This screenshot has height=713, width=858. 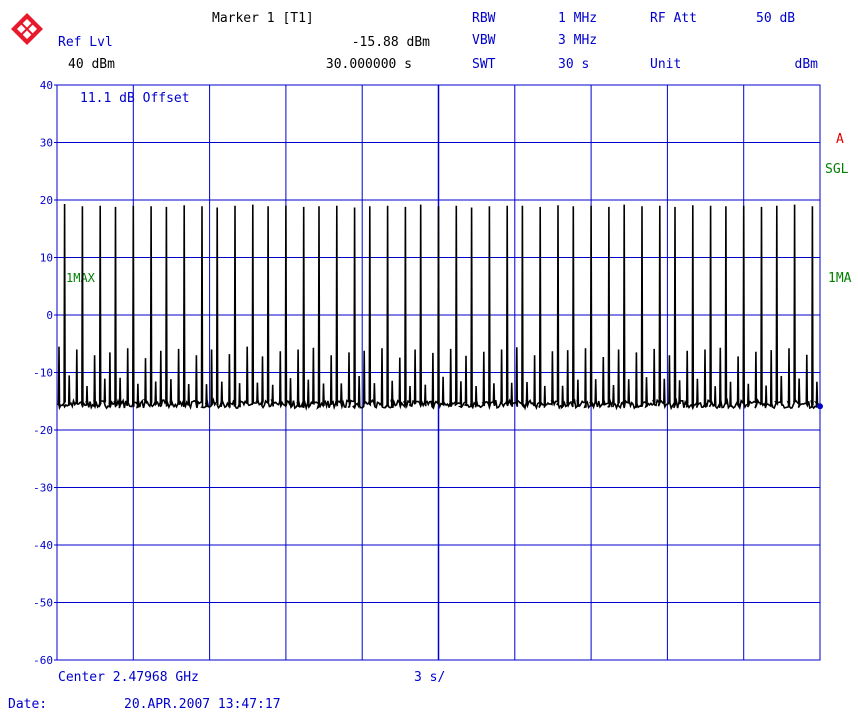 What do you see at coordinates (135, 98) in the screenshot?
I see `offset-annotation: 11.1 dB Offset` at bounding box center [135, 98].